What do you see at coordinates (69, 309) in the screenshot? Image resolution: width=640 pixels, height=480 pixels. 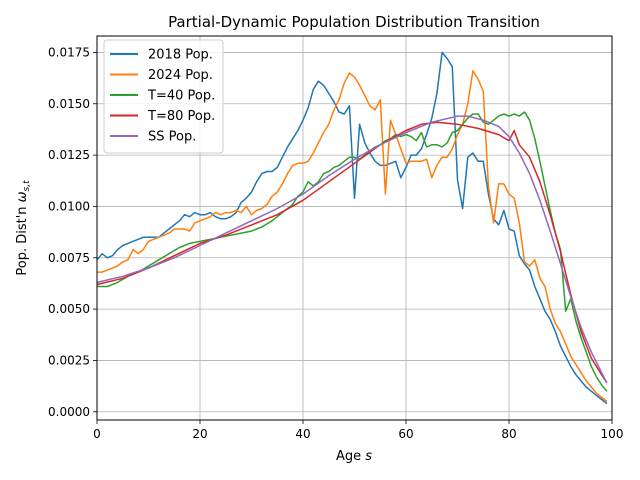 I see `y-tick-label: 0.0050` at bounding box center [69, 309].